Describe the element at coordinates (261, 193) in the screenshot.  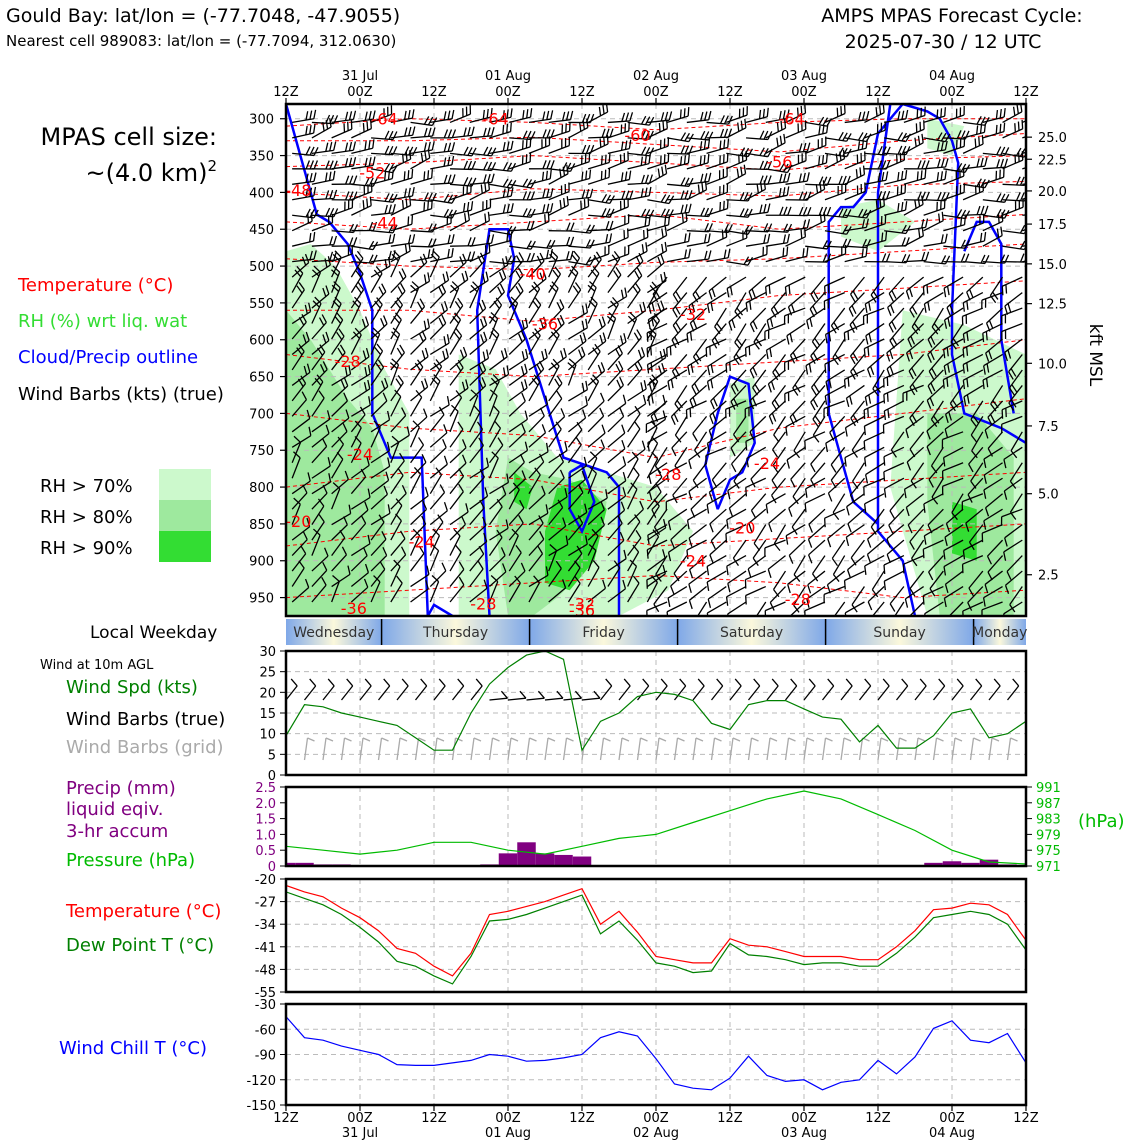
I see `pressure-tick-label: 400` at that location.